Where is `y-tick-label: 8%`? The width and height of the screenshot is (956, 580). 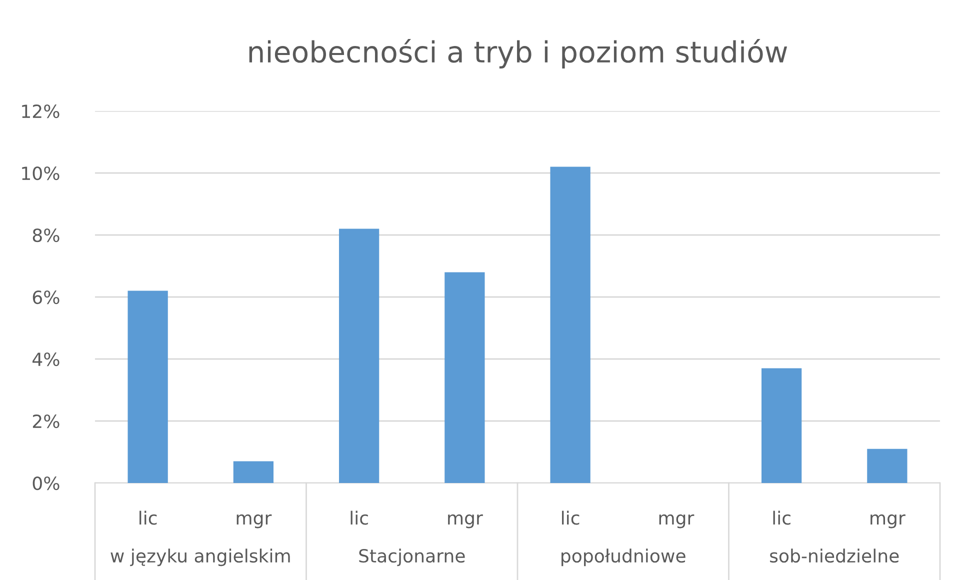
y-tick-label: 8% is located at coordinates (46, 235).